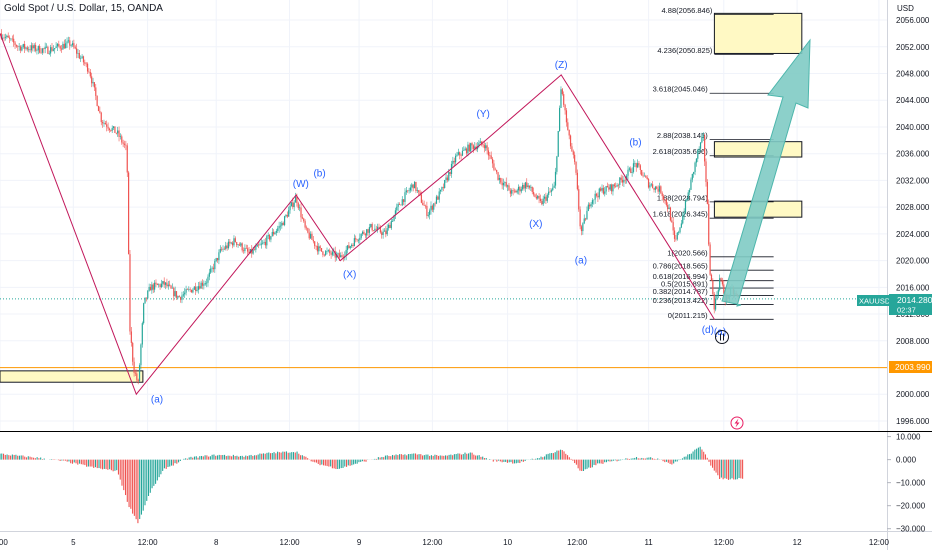 The image size is (932, 550). Describe the element at coordinates (913, 207) in the screenshot. I see `price-tick: 2028.000` at that location.